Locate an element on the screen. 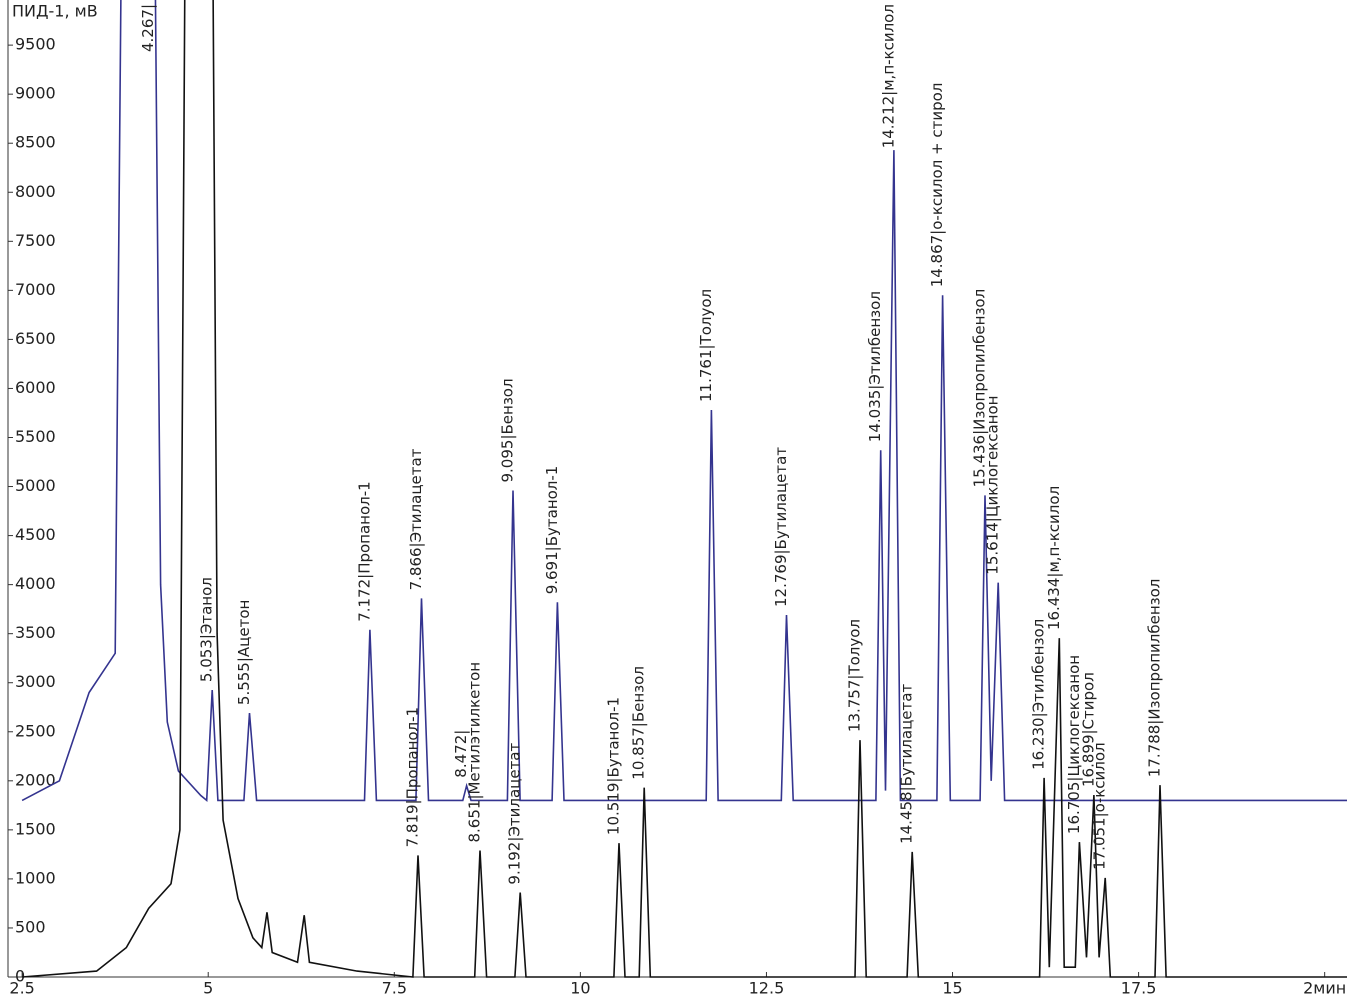 The image size is (1347, 998). y-tick-label: 4500 is located at coordinates (35, 534).